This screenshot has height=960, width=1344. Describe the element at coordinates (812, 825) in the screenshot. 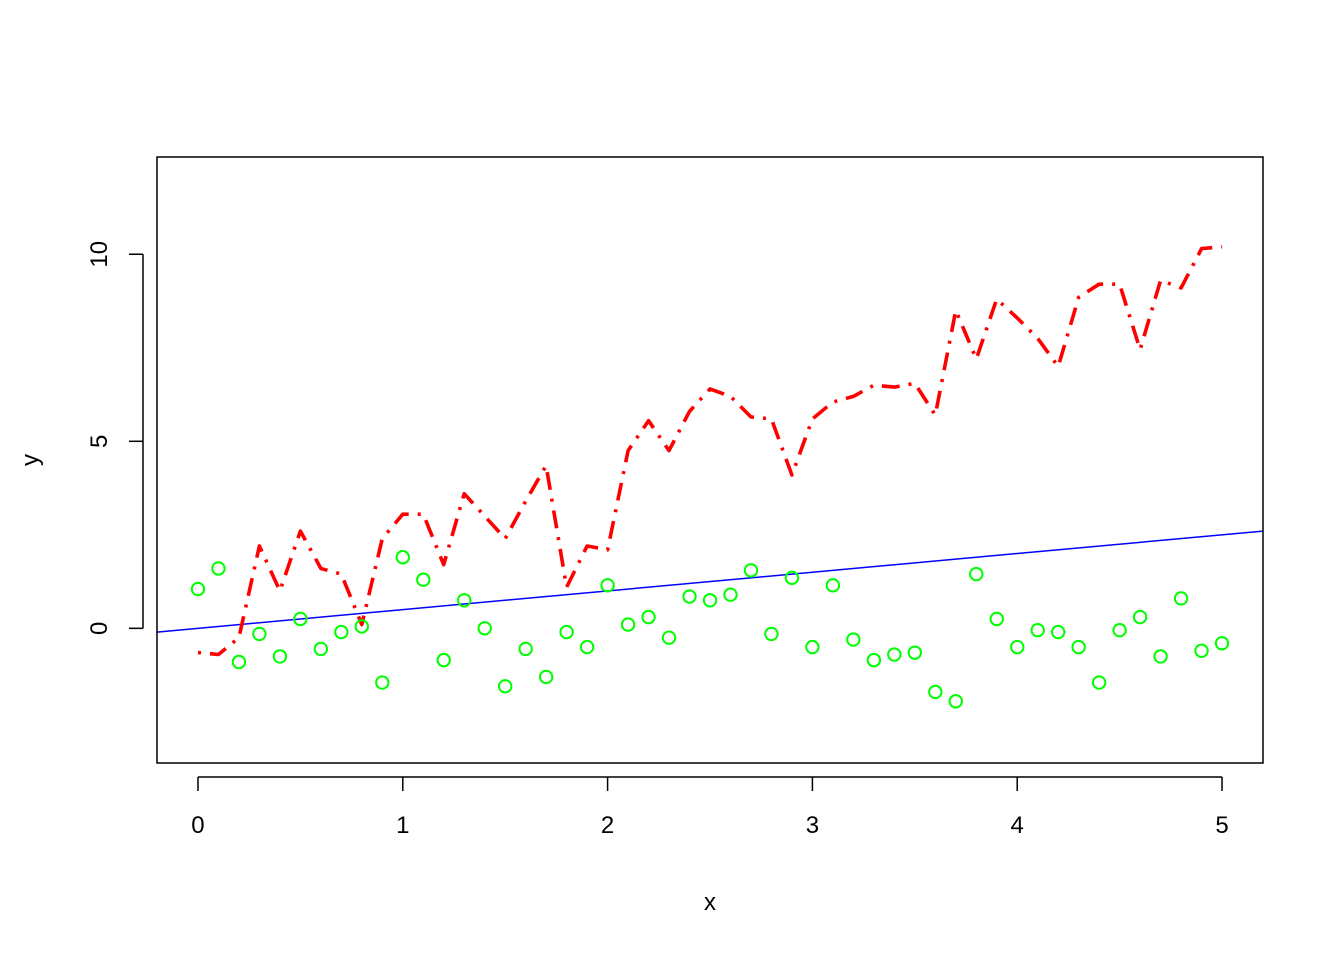

I see `x-tick-label: 3` at that location.